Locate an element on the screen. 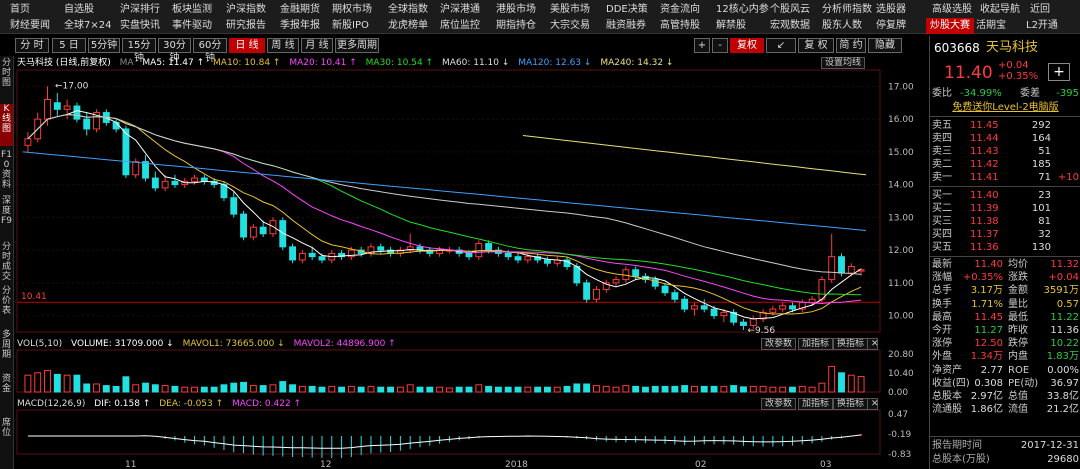 The image size is (1080, 469). toolbar-button: 复 权 is located at coordinates (816, 45).